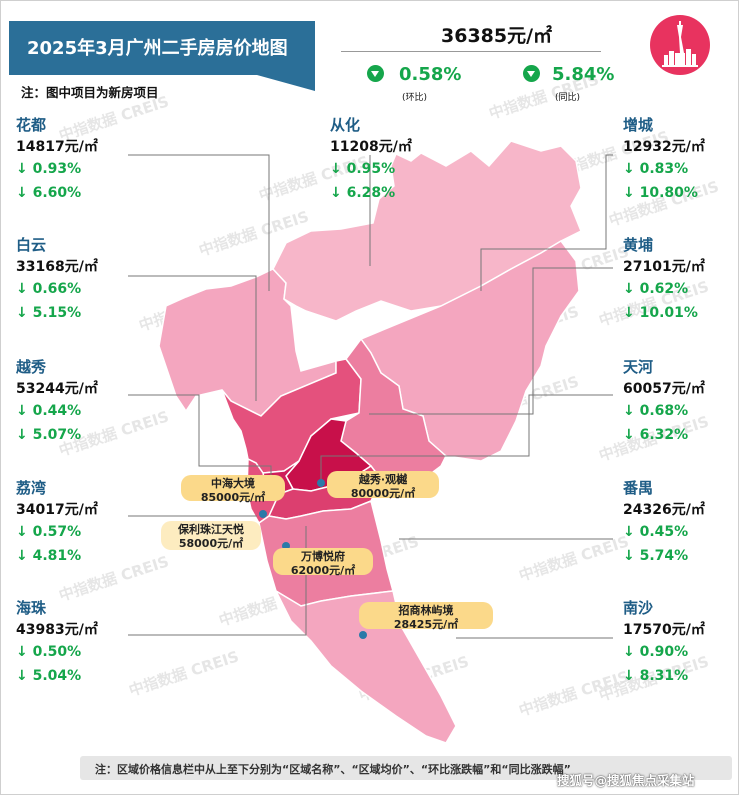 The height and width of the screenshot is (795, 739). What do you see at coordinates (199, 222) in the screenshot?
I see `leader-line-huadu` at bounding box center [199, 222].